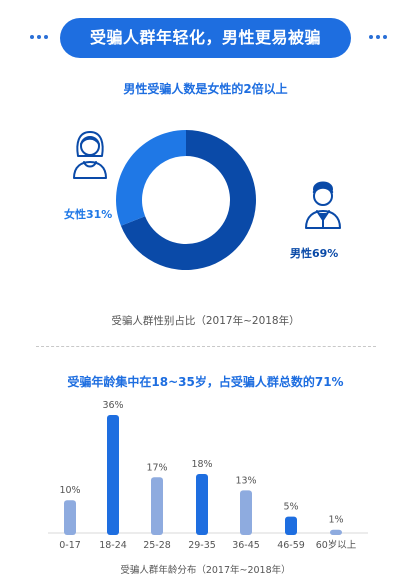  Describe the element at coordinates (205, 570) in the screenshot. I see `bar-chart-caption: 受骗人群年龄分布（2017年~2018年）` at that location.